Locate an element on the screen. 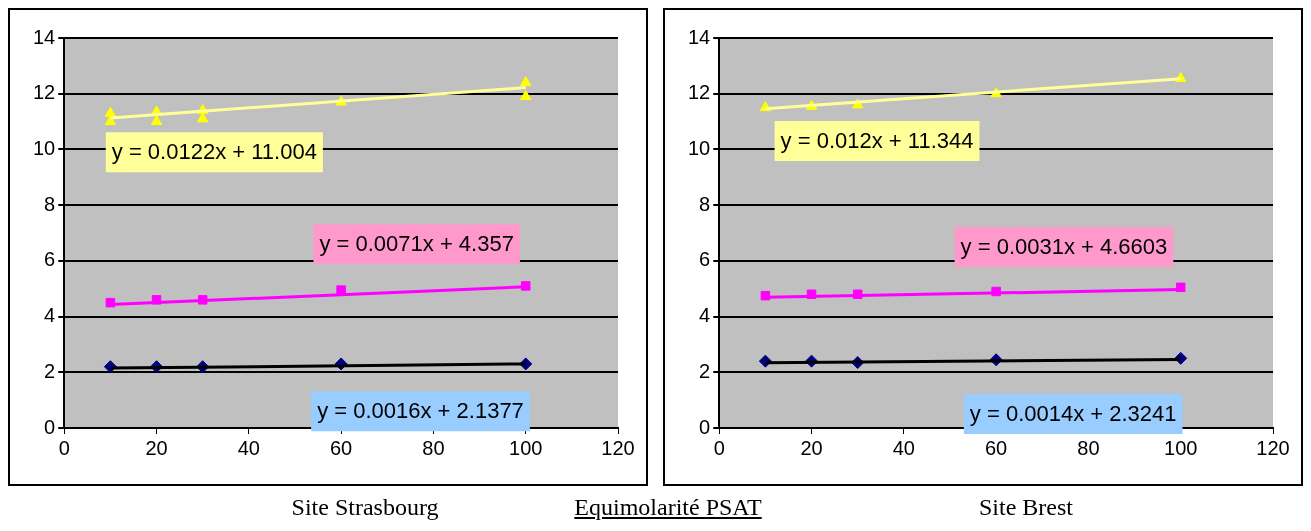 The height and width of the screenshot is (531, 1311). text: Equimolarité PSAT is located at coordinates (668, 507).